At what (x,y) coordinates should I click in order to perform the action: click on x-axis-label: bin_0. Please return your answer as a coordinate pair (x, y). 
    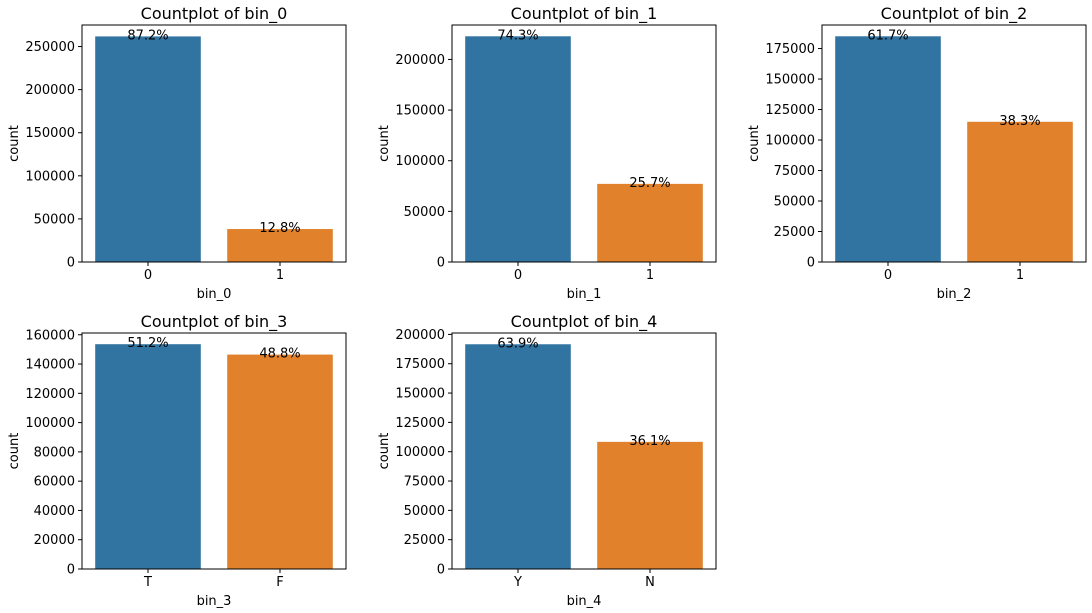
    Looking at the image, I should click on (214, 294).